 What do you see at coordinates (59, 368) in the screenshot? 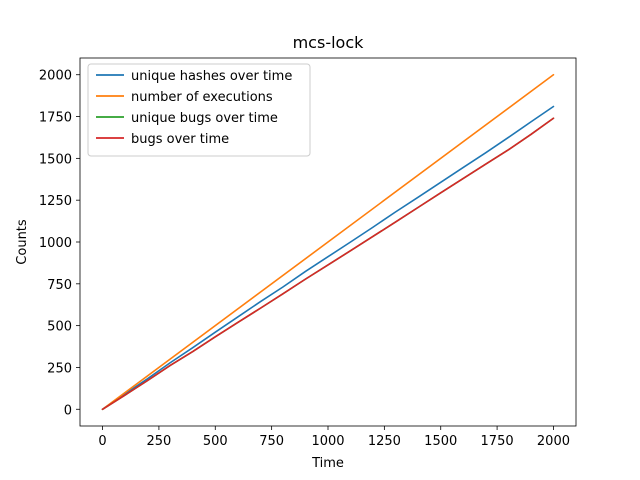
I see `y-tick-label: 250` at bounding box center [59, 368].